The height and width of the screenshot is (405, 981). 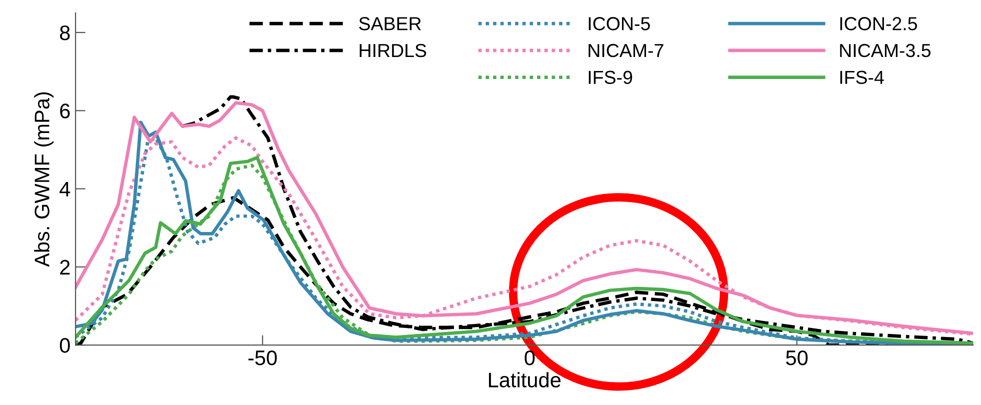 I want to click on legend-label: IFS-9, so click(x=610, y=77).